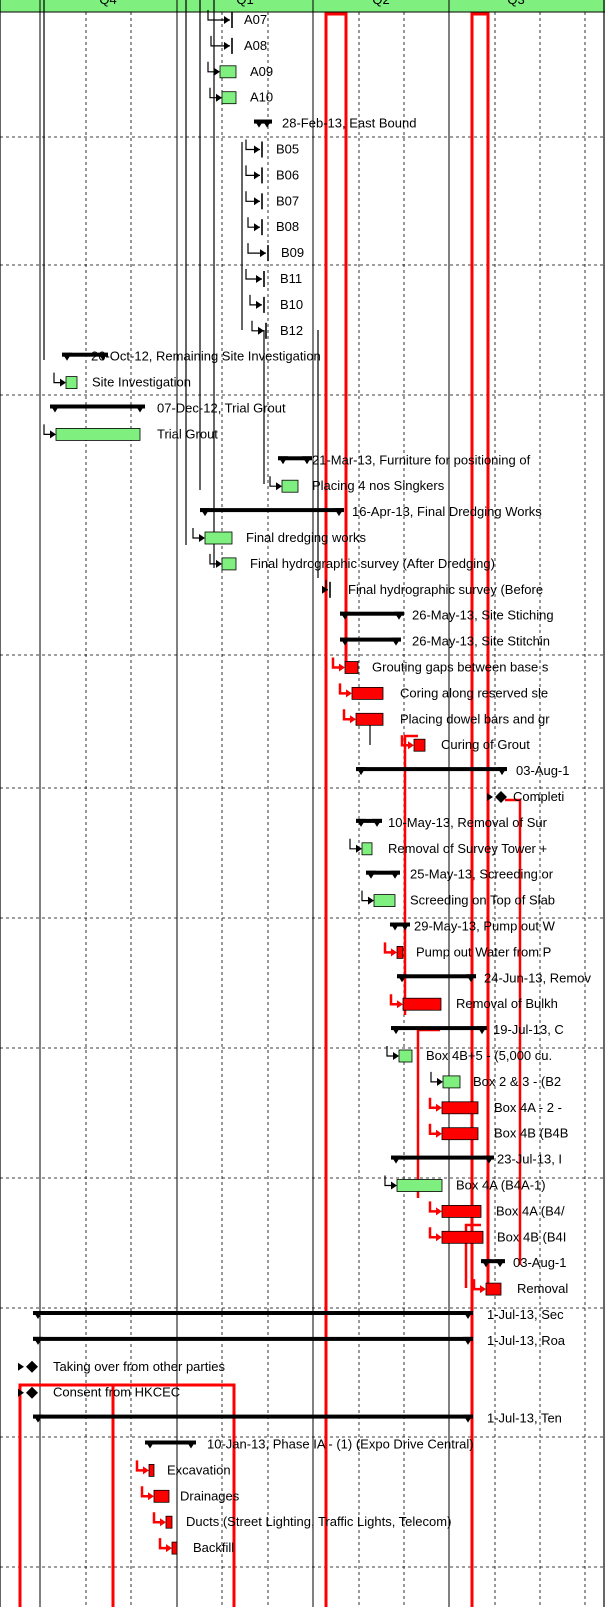 The width and height of the screenshot is (605, 1612). Describe the element at coordinates (539, 1262) in the screenshot. I see `task-label: 03-Aug-1` at that location.